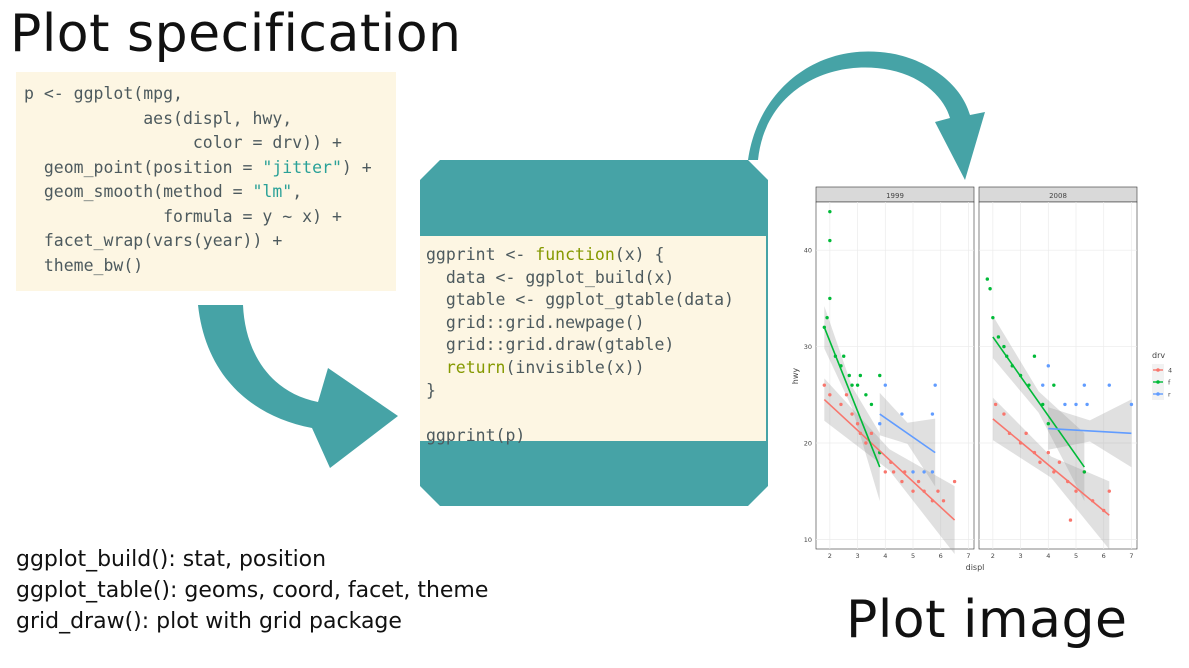 This screenshot has height=668, width=1189. Describe the element at coordinates (987, 620) in the screenshot. I see `plot-image-title: Plot image` at that location.